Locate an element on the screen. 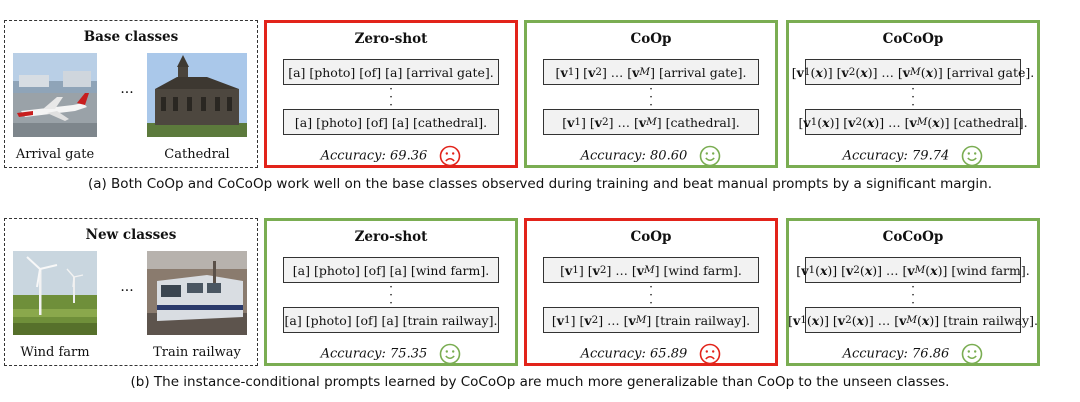  accuracy-line: Accuracy: 79.74 is located at coordinates (913, 156).